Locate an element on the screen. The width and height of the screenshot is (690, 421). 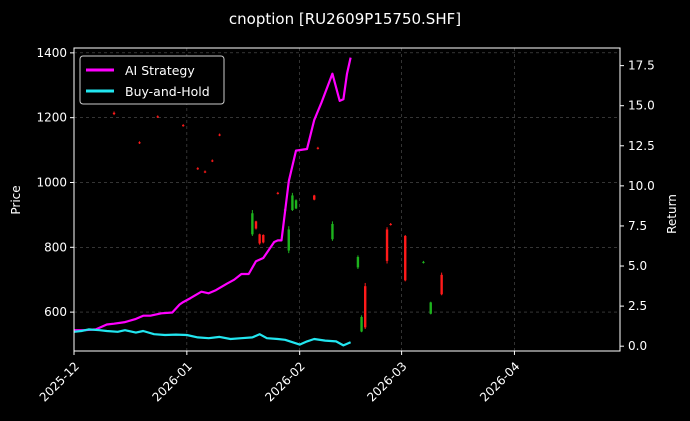
y-tick-label: 1200 is located at coordinates (51, 118).